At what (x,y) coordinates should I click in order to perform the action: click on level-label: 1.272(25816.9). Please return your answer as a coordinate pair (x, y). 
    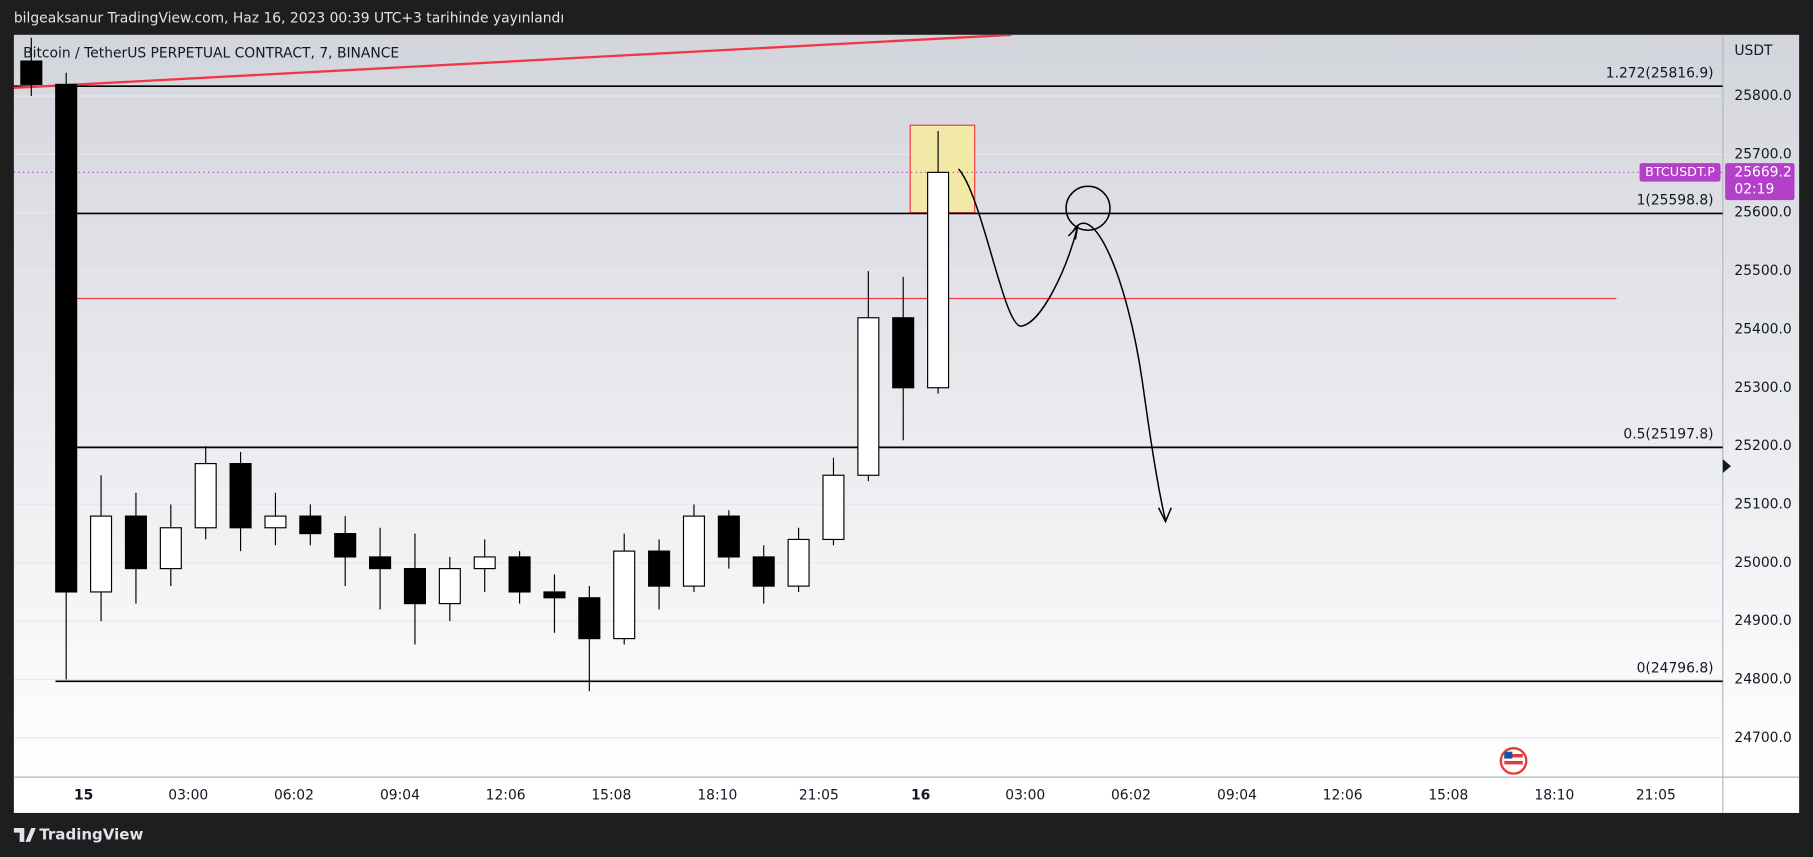
    Looking at the image, I should click on (1660, 73).